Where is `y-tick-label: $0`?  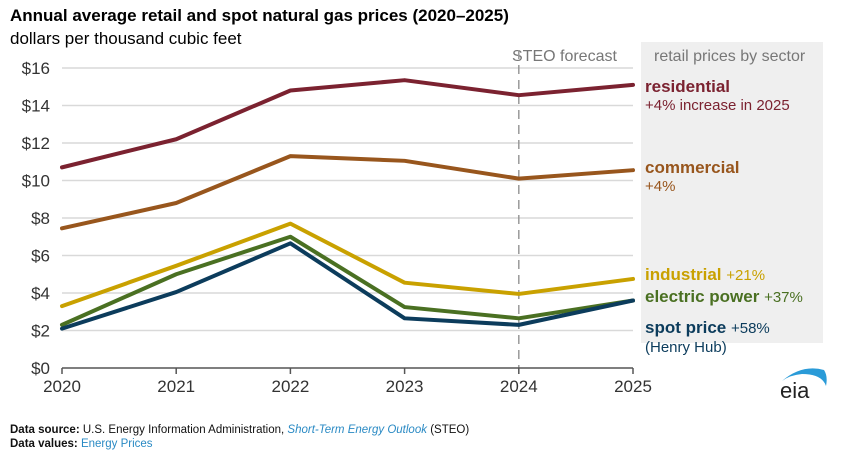 y-tick-label: $0 is located at coordinates (40, 368).